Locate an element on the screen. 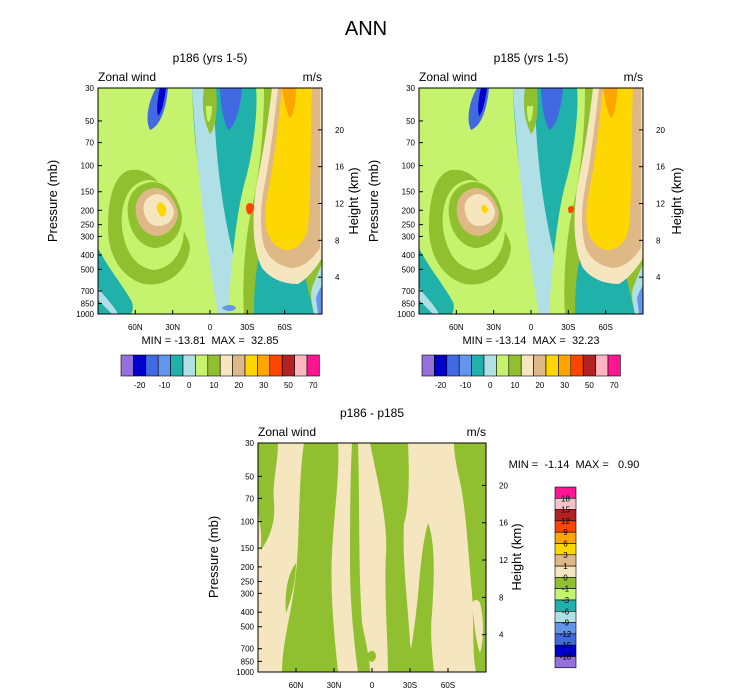 The width and height of the screenshot is (732, 695). colorbar-label: -10 is located at coordinates (466, 385).